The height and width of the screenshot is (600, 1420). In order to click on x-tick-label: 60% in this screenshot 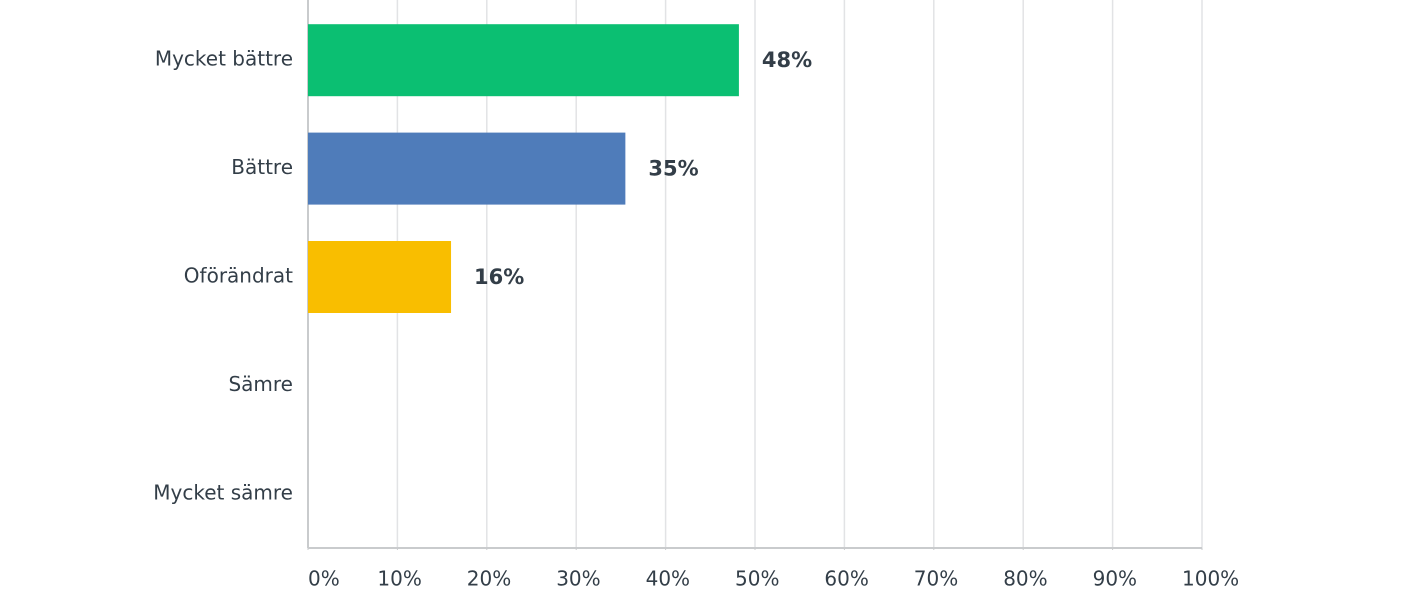, I will do `click(846, 579)`.